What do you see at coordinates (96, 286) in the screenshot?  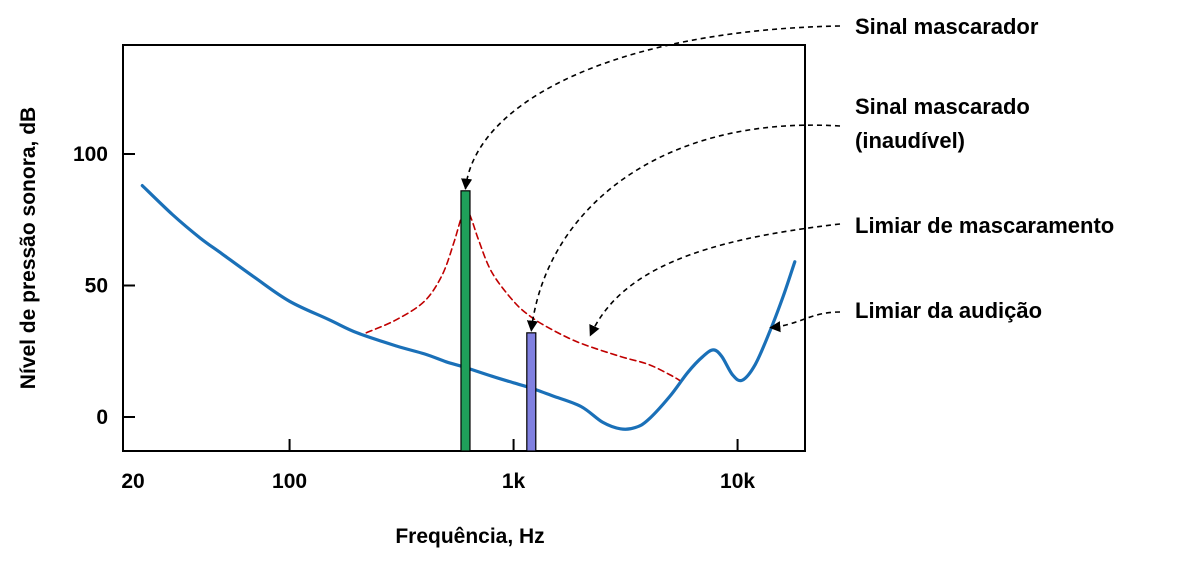 I see `y-tick-label: 50` at bounding box center [96, 286].